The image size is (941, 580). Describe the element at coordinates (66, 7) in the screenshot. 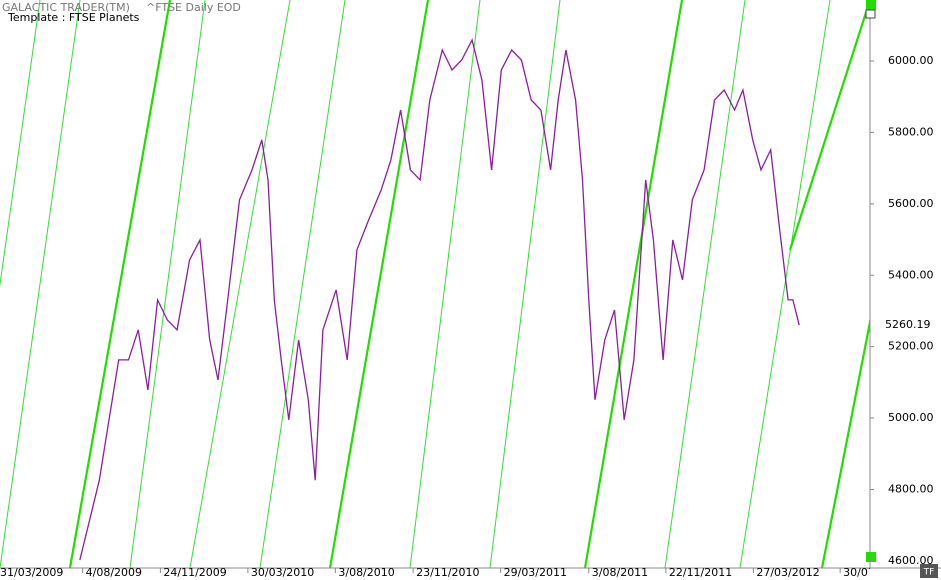

I see `header: GALACTIC TRADER(TM)` at that location.